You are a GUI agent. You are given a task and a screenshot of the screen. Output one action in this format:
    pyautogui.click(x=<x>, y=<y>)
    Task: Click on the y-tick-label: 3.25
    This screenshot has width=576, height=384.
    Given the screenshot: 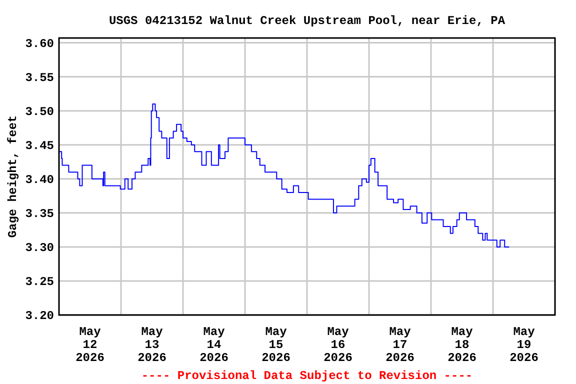 What is the action you would take?
    pyautogui.click(x=39, y=281)
    